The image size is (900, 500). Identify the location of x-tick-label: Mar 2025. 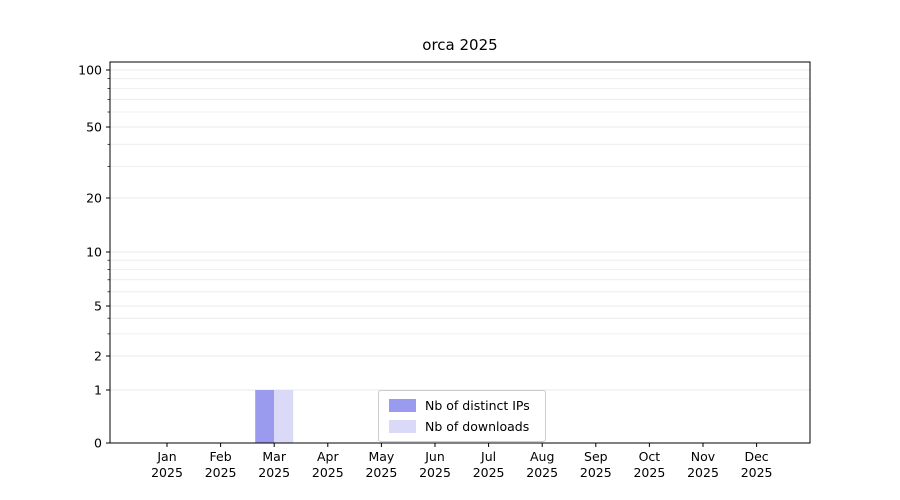
(274, 464).